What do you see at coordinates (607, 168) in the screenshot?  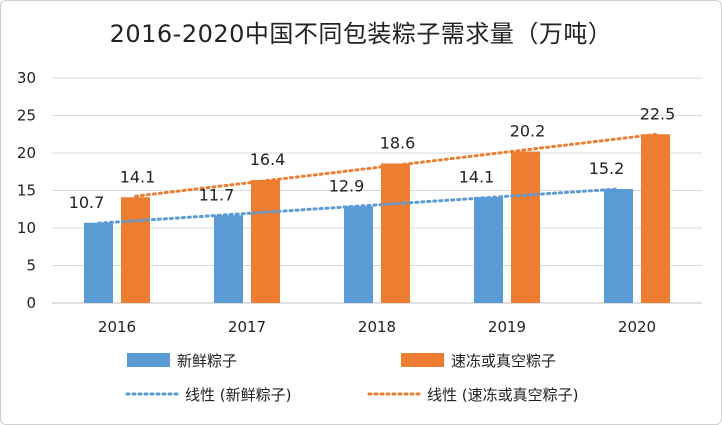 I see `data-label: 15.2` at bounding box center [607, 168].